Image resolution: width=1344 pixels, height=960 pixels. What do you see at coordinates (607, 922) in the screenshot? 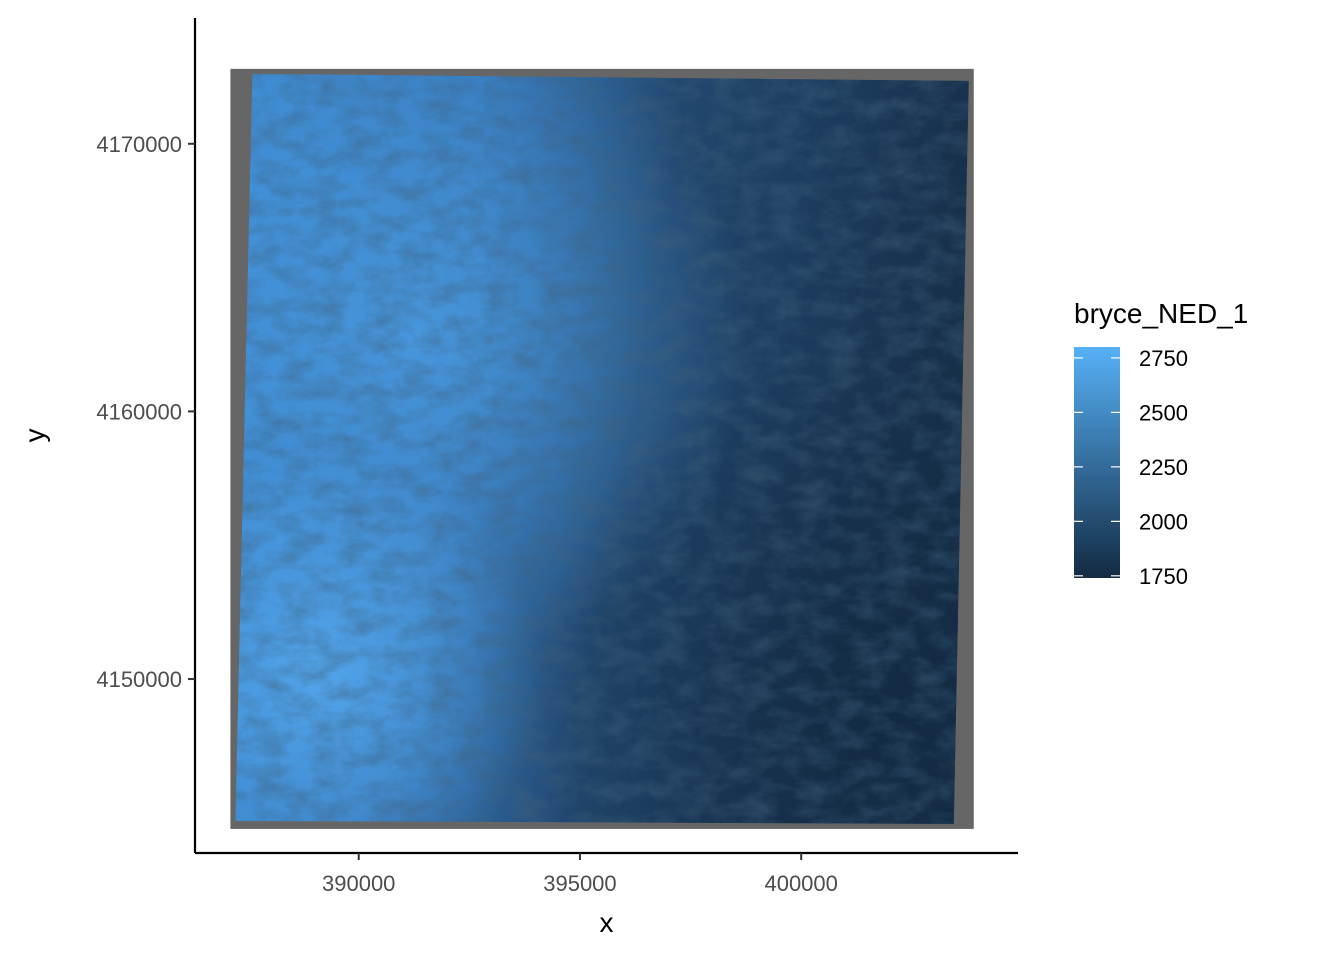
I see `x-axis-title: x` at bounding box center [607, 922].